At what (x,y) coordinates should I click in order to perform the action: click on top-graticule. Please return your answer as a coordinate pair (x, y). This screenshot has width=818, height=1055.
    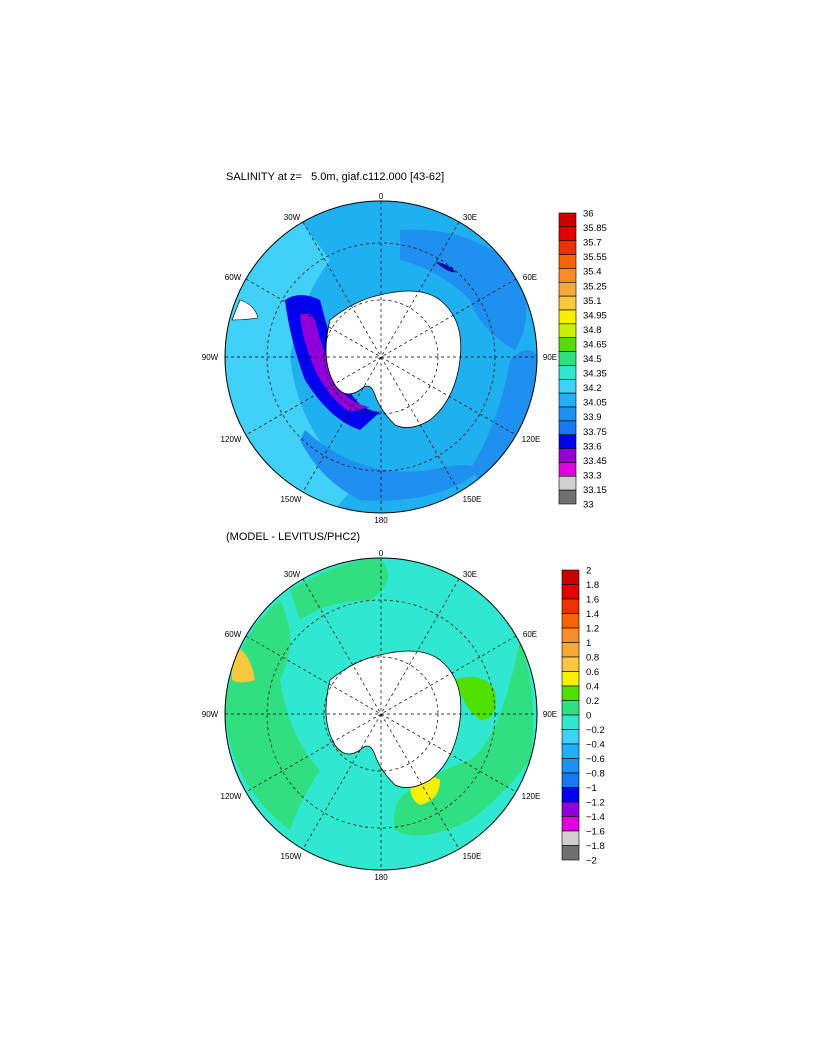
    Looking at the image, I should click on (381, 357).